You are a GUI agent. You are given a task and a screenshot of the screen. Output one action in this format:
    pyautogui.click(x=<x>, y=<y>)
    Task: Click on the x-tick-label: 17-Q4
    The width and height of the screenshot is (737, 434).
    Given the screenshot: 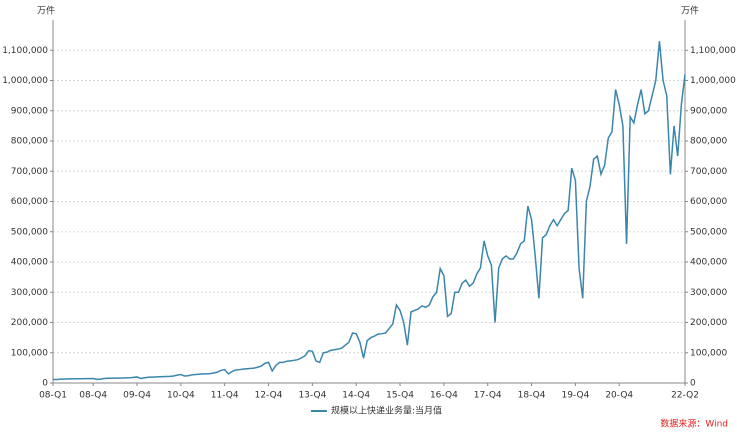 What is the action you would take?
    pyautogui.click(x=488, y=396)
    